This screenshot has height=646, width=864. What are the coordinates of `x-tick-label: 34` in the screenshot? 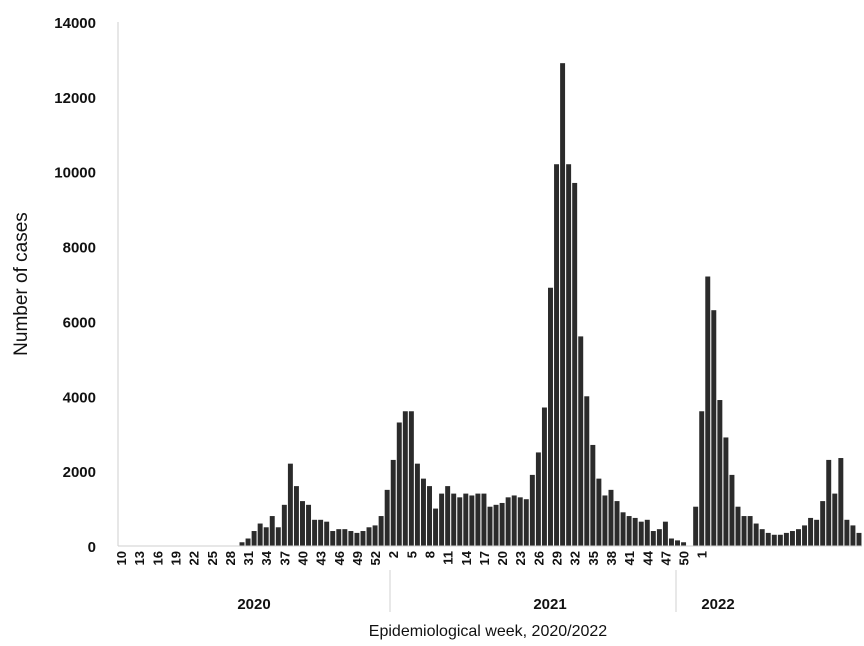 It's located at (266, 557).